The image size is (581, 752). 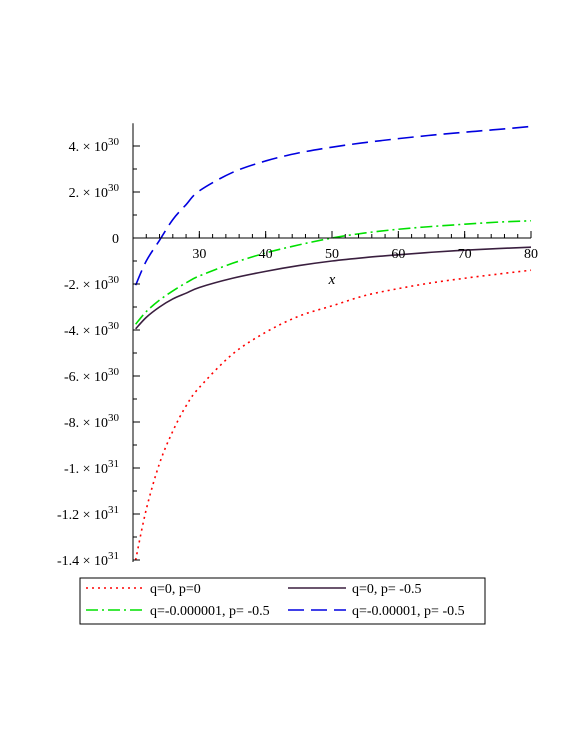 I want to click on y-tick-label: -6. × 1030, so click(x=92, y=375).